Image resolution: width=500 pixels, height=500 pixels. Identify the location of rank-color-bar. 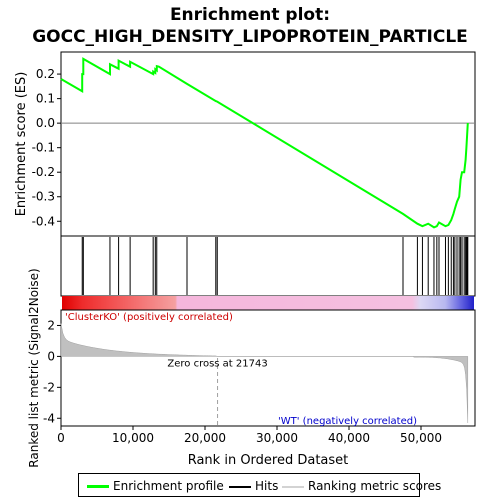
(268, 303).